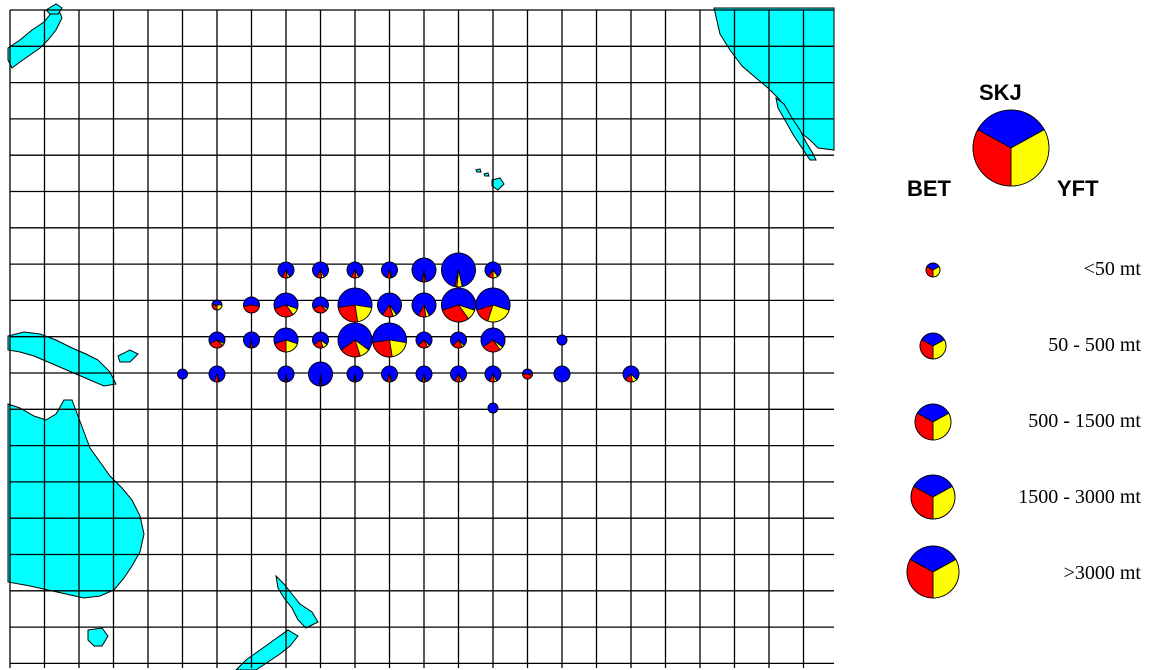 Image resolution: width=1153 pixels, height=670 pixels. Describe the element at coordinates (35, 38) in the screenshot. I see `landmass-japan` at that location.